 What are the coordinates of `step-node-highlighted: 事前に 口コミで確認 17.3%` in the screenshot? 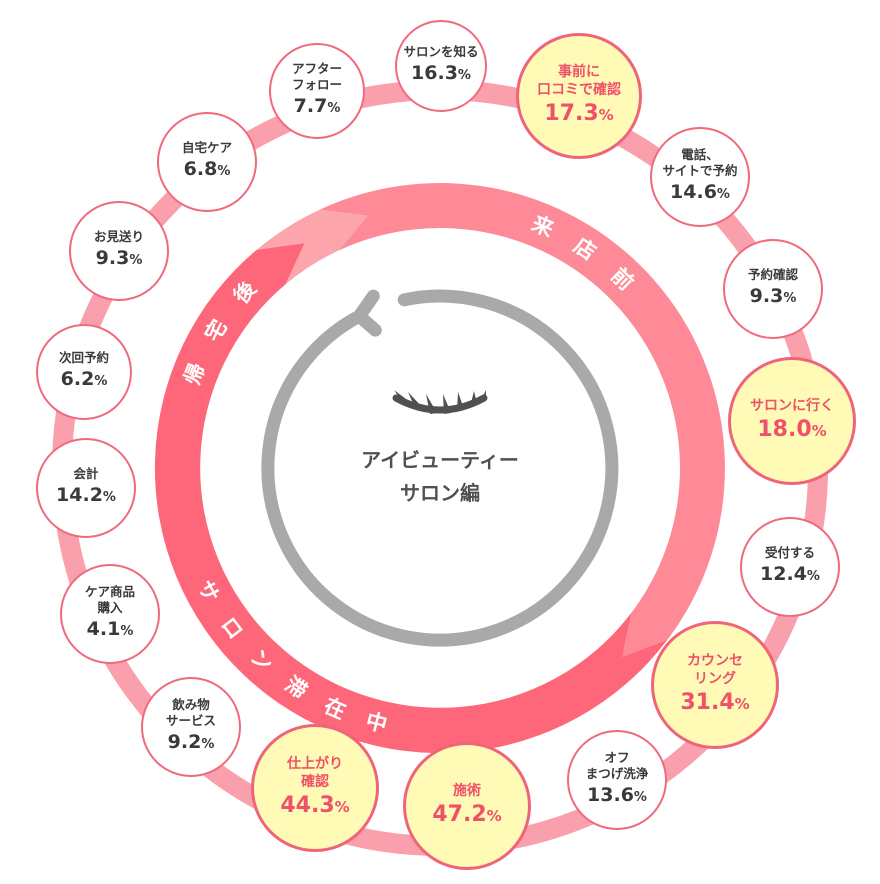 It's located at (579, 96).